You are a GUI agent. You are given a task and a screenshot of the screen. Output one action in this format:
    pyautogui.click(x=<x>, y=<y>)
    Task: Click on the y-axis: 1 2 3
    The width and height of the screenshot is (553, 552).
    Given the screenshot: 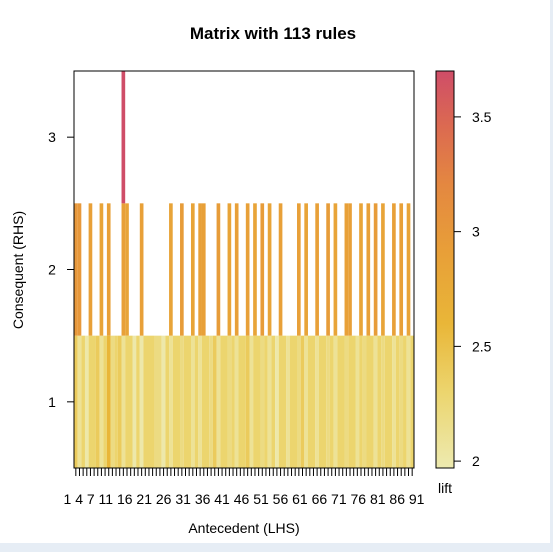 What is the action you would take?
    pyautogui.click(x=61, y=269)
    